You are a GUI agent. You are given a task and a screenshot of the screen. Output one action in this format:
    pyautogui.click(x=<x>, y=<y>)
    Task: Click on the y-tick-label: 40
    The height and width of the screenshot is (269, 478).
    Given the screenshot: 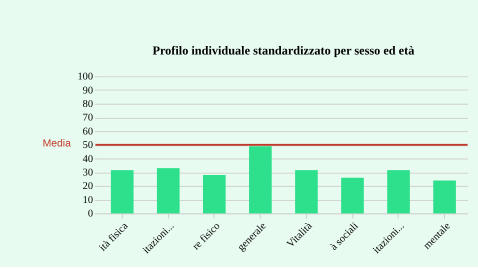 What is the action you would take?
    pyautogui.click(x=88, y=159)
    